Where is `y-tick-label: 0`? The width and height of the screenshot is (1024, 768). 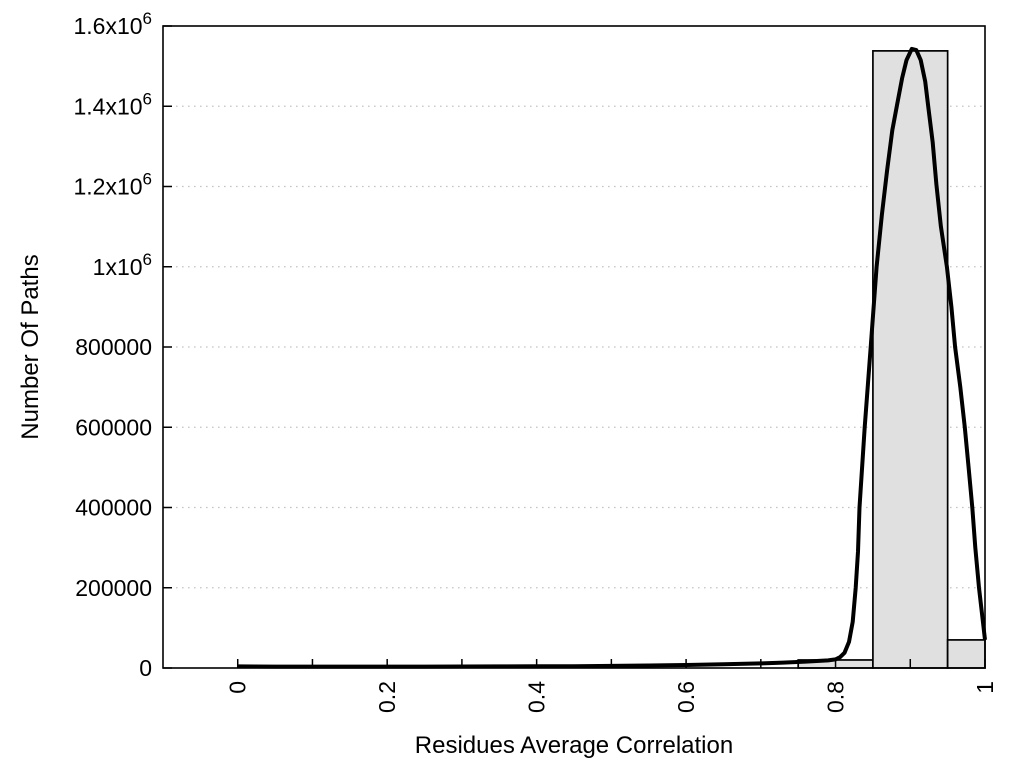 y-tick-label: 0 is located at coordinates (145, 668).